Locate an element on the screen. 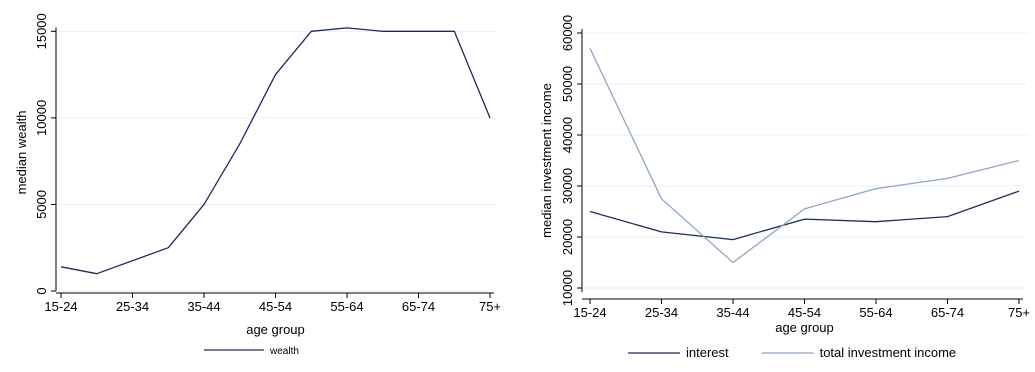 This screenshot has width=1035, height=372. legend-label: interest is located at coordinates (707, 352).